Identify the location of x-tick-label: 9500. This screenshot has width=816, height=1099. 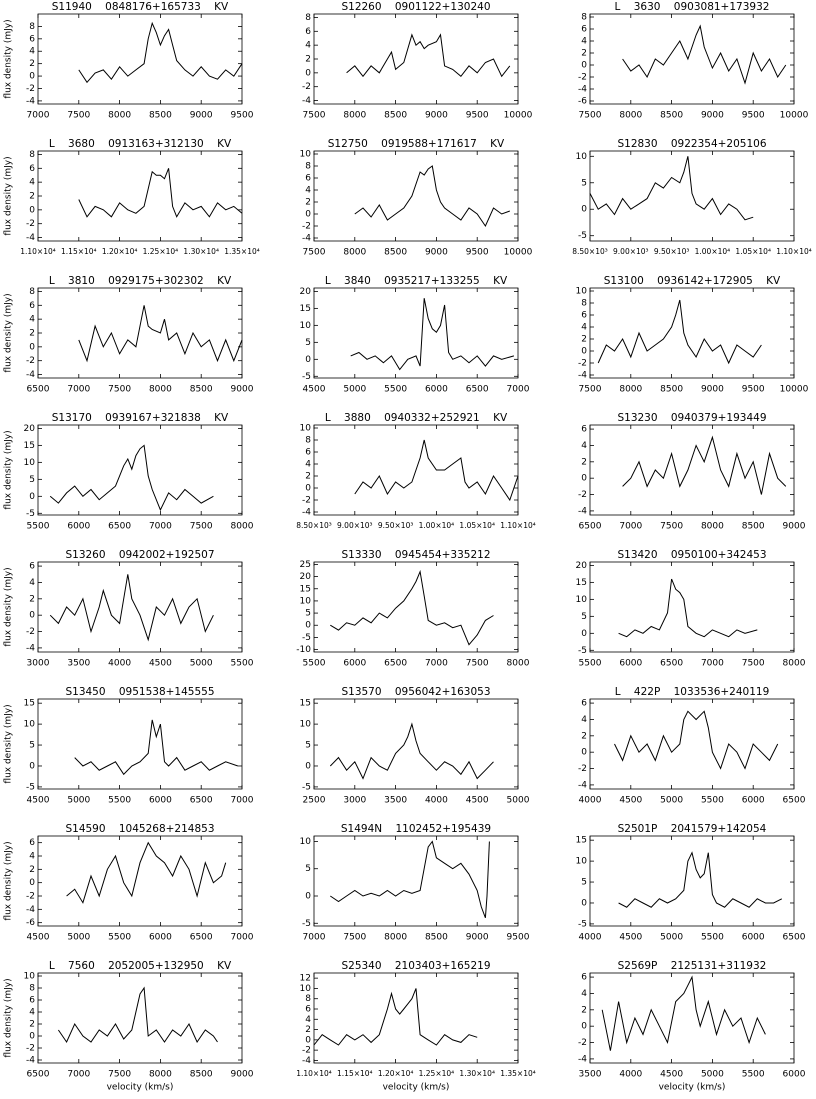
(753, 116).